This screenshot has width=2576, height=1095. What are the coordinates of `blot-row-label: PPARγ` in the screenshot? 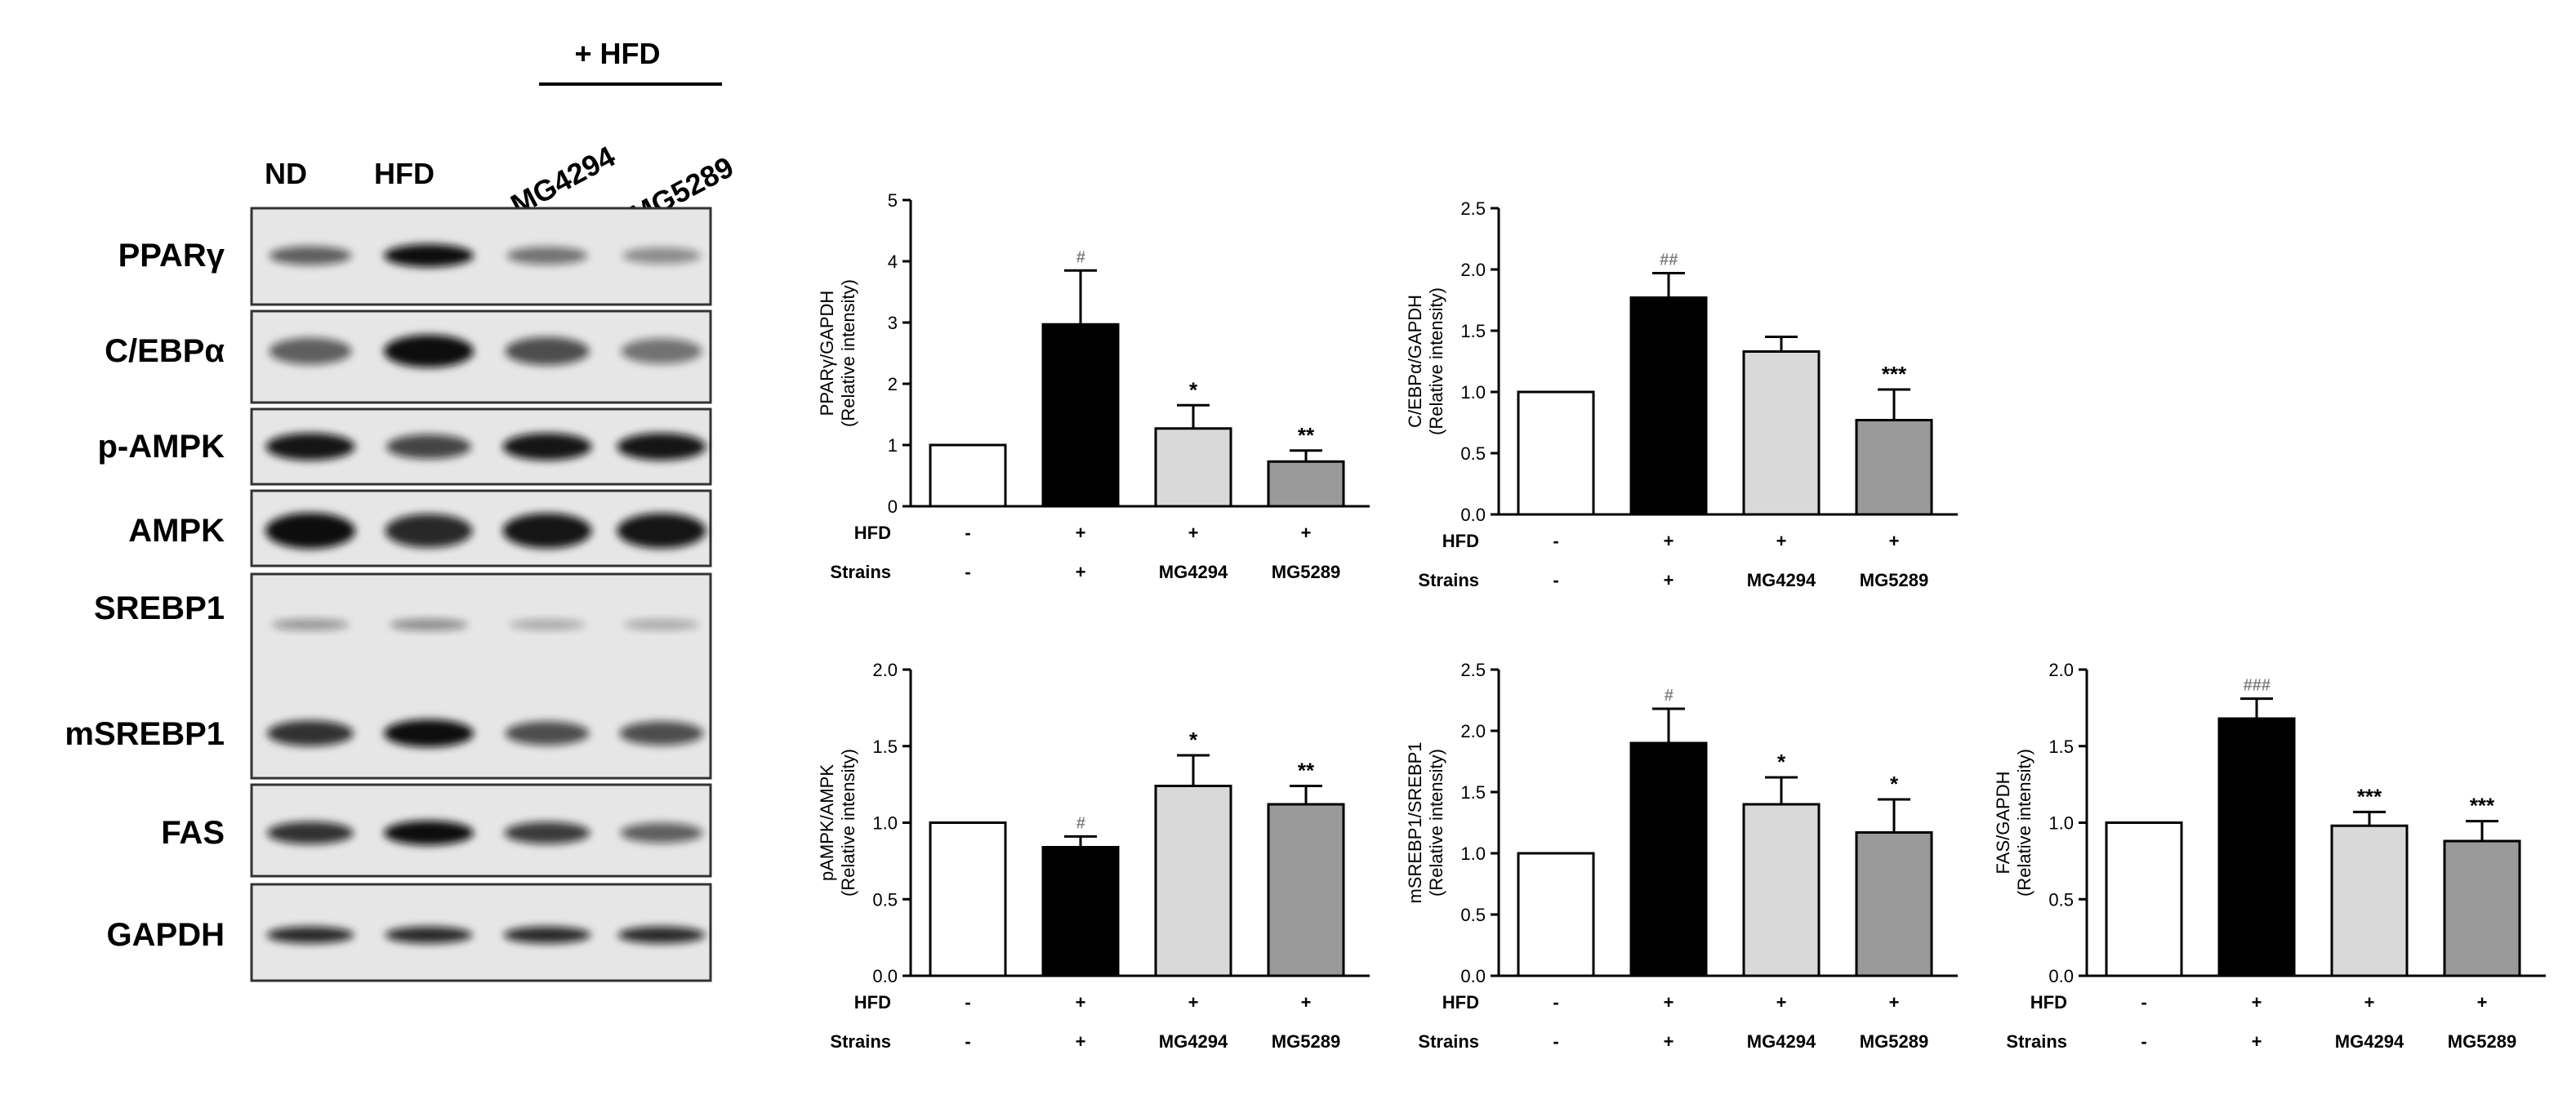 It's located at (171, 256).